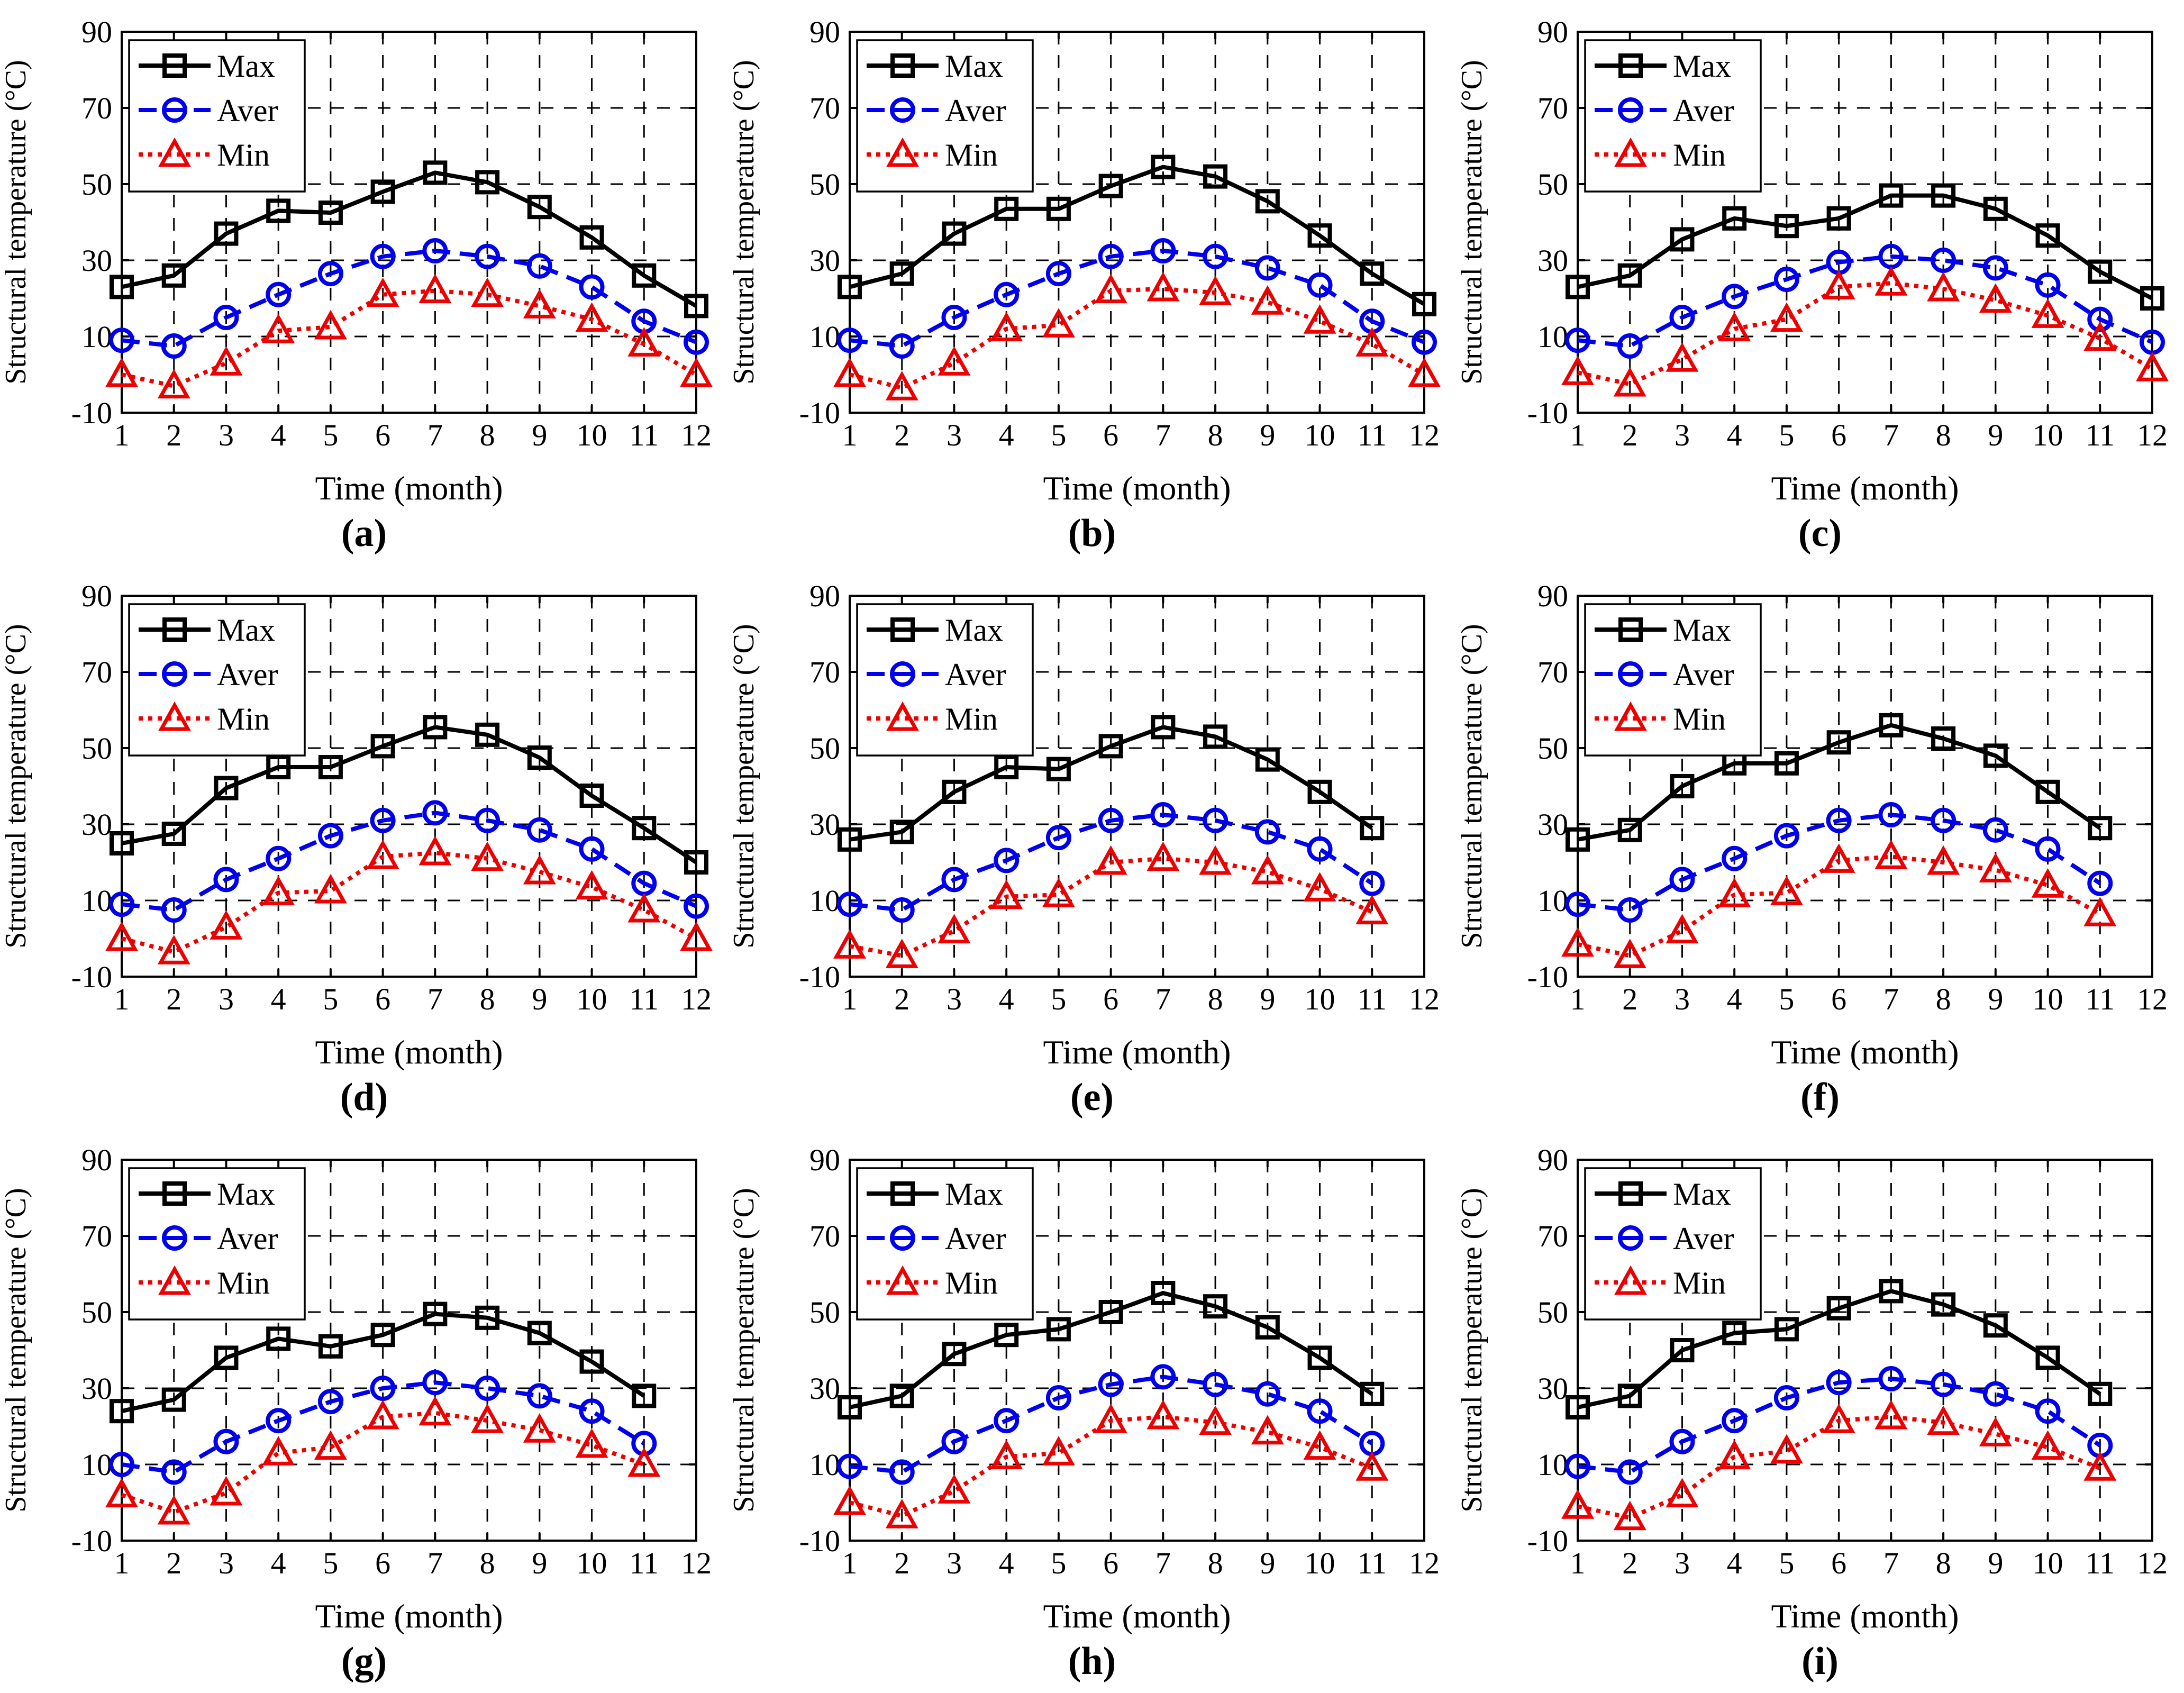 Image resolution: width=2184 pixels, height=1693 pixels. I want to click on subplot-label-f: (f), so click(1820, 1097).